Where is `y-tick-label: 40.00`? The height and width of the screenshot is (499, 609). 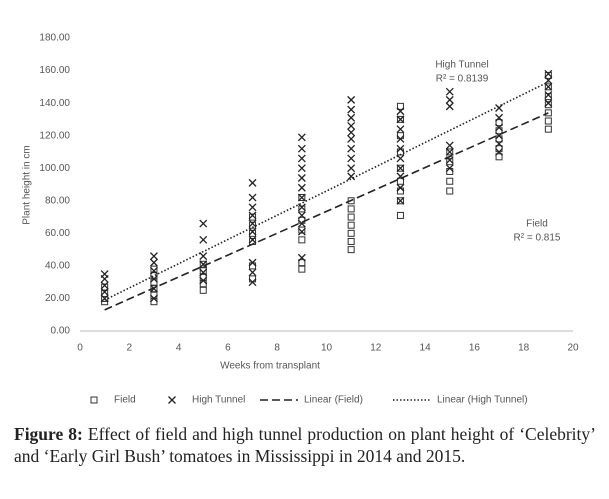
y-tick-label: 40.00 is located at coordinates (57, 266).